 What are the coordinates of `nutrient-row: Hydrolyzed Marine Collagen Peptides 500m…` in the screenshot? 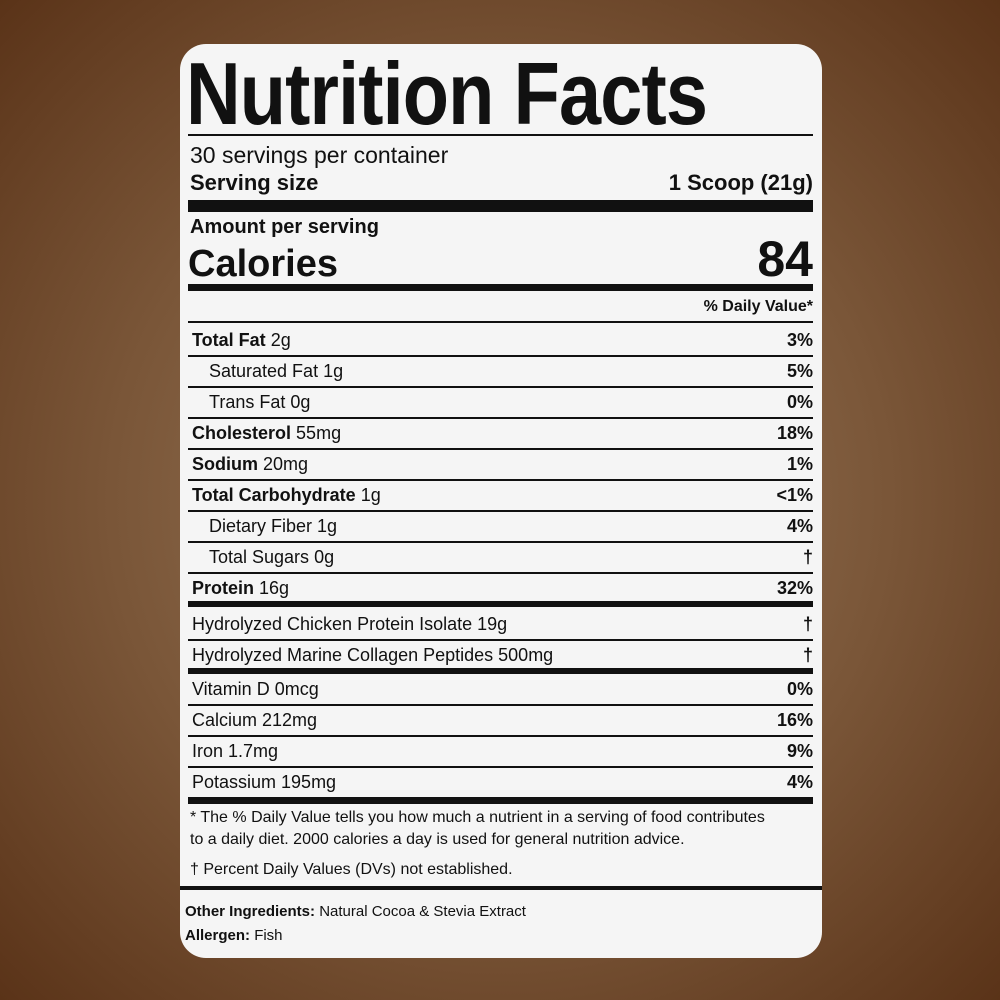 It's located at (500, 655).